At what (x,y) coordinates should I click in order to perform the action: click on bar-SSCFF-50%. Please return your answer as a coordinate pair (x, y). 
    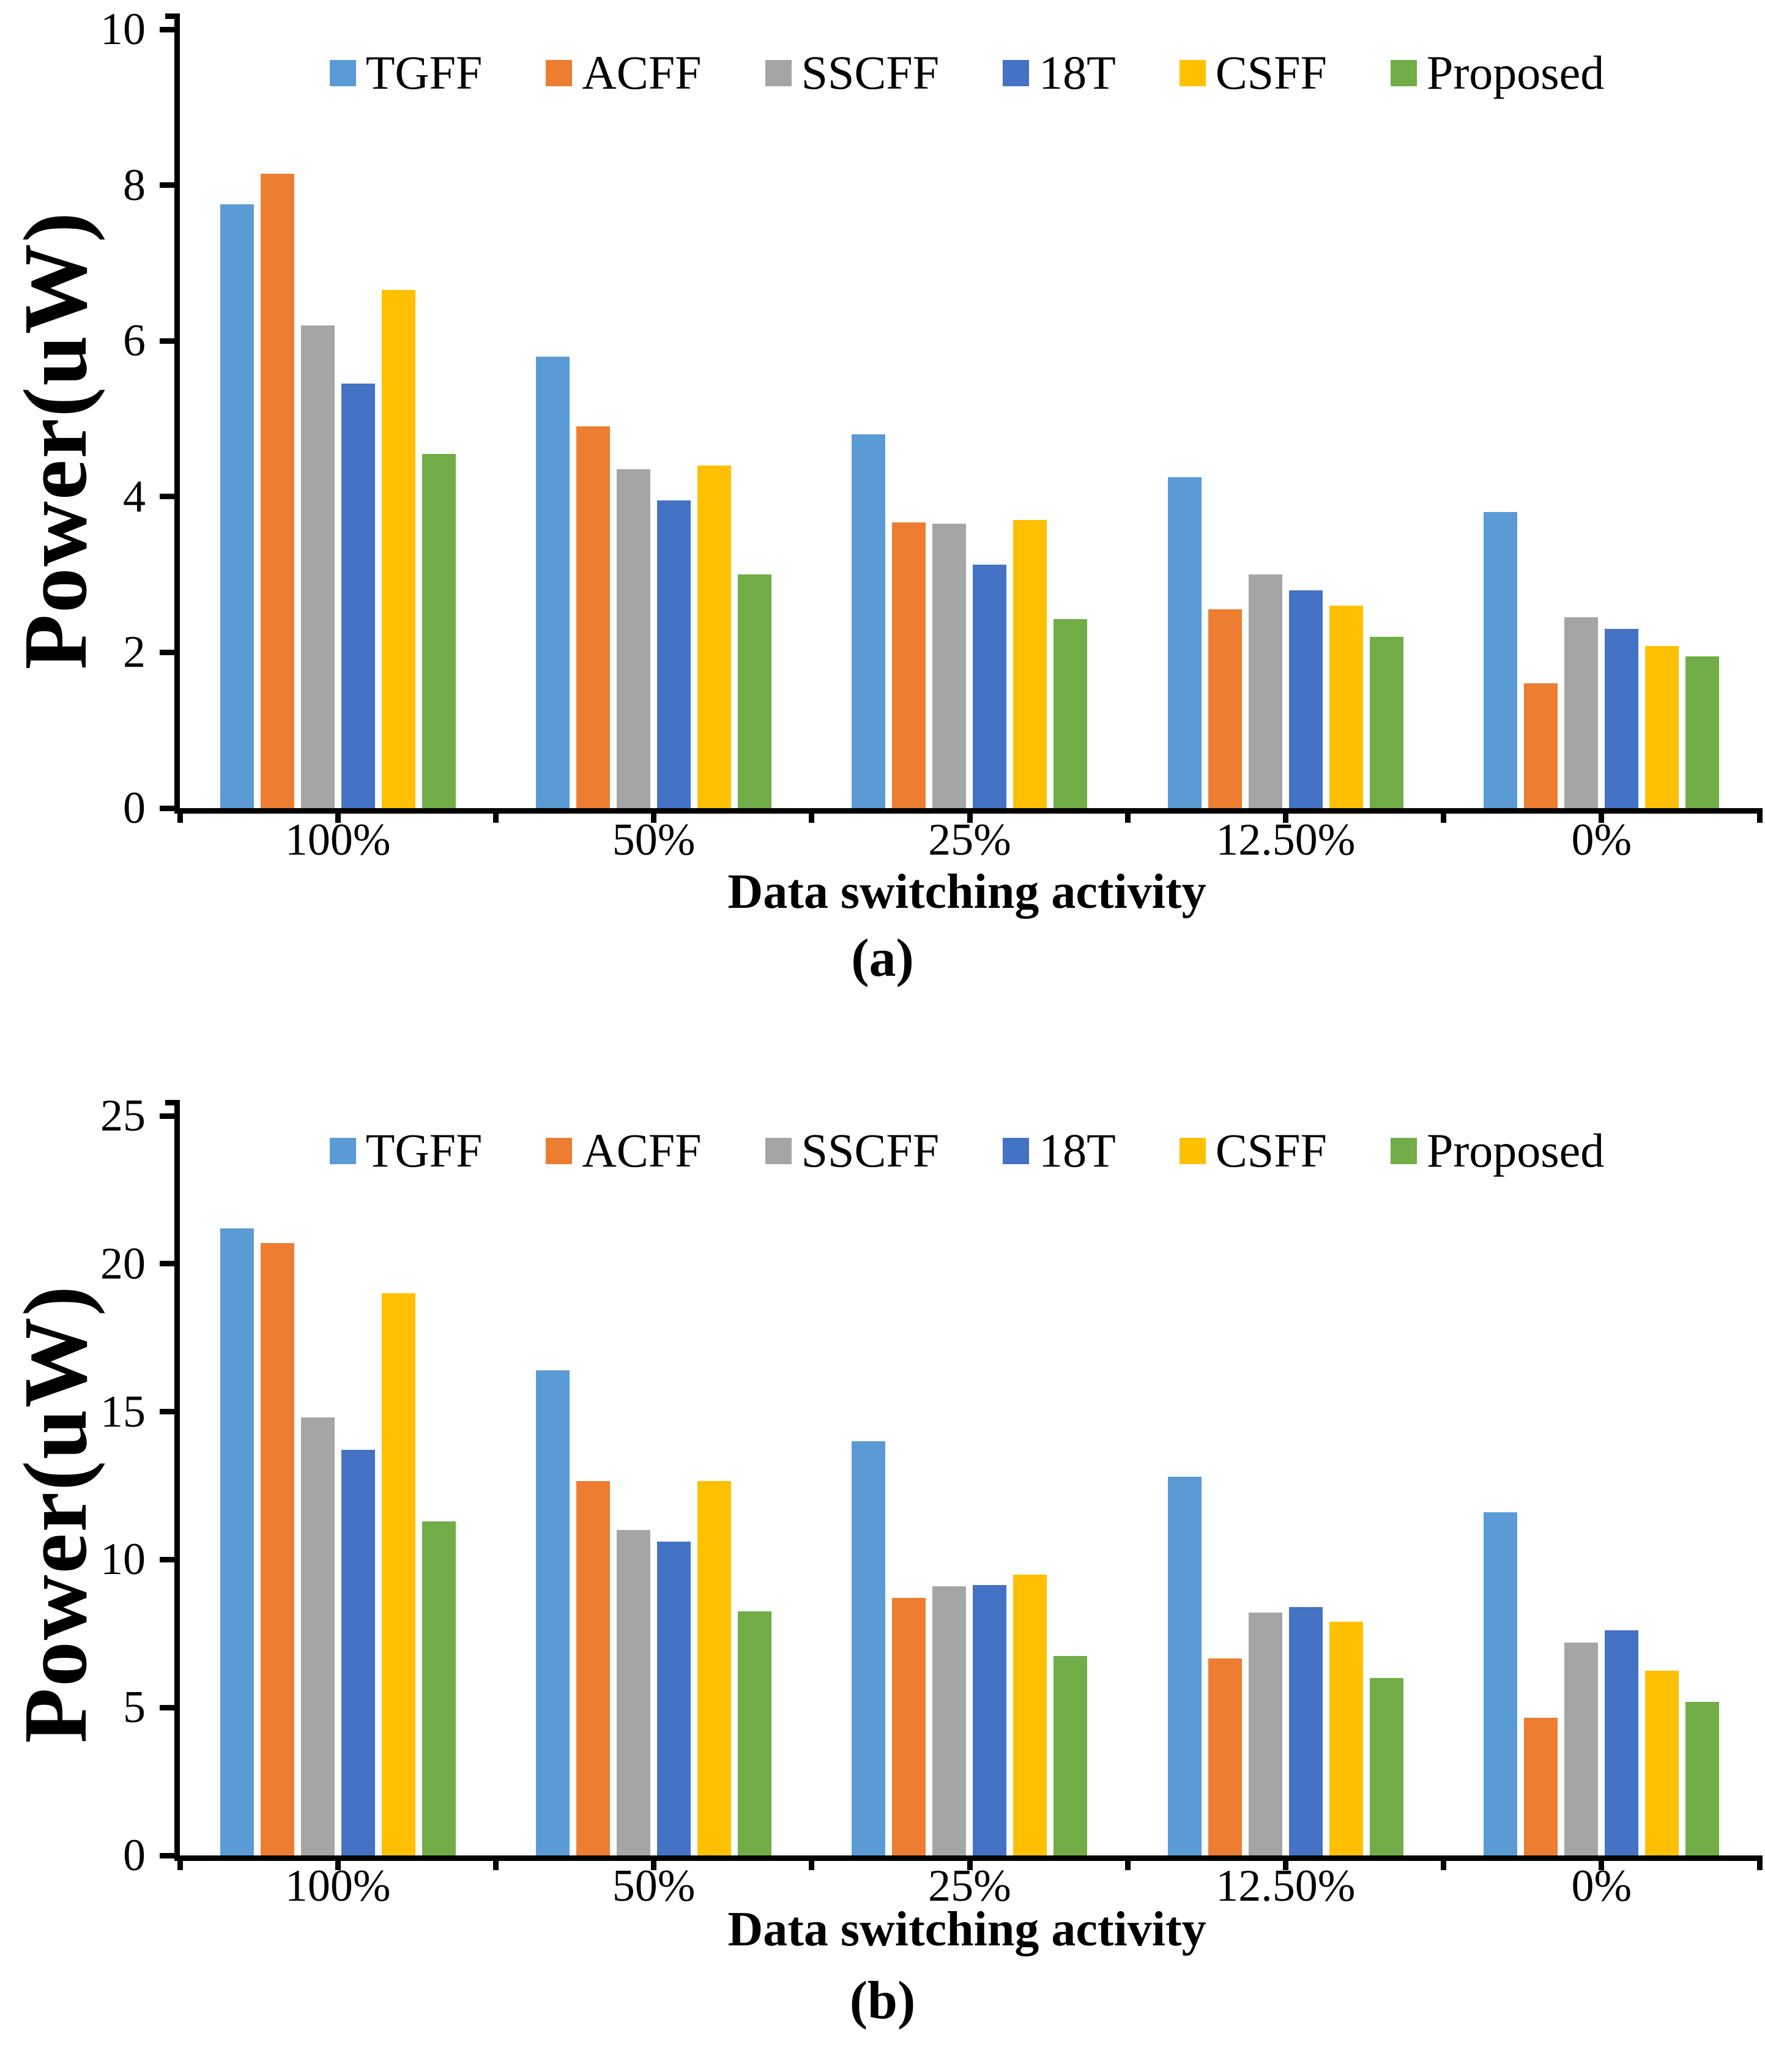
    Looking at the image, I should click on (634, 1693).